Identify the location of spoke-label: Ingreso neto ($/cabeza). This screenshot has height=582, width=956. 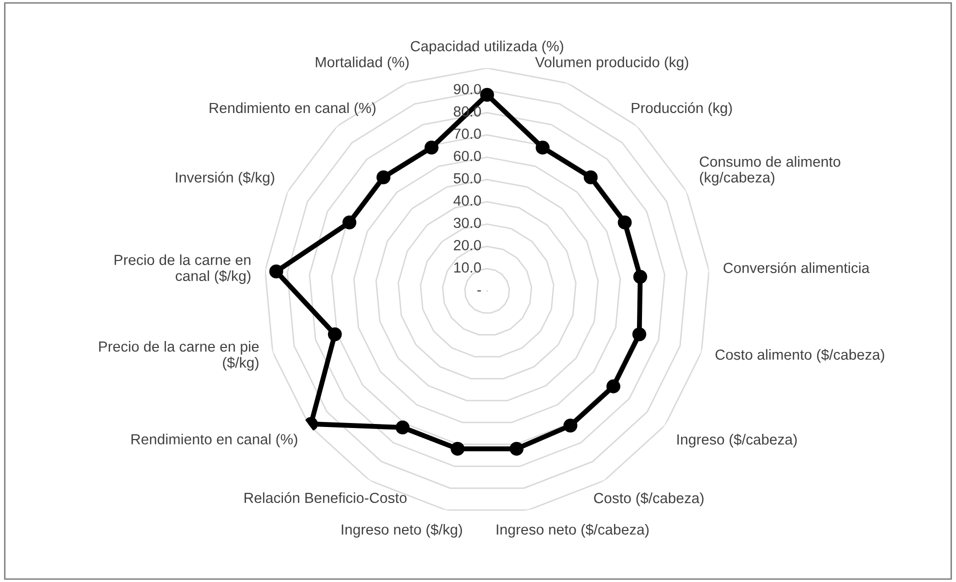
(572, 531).